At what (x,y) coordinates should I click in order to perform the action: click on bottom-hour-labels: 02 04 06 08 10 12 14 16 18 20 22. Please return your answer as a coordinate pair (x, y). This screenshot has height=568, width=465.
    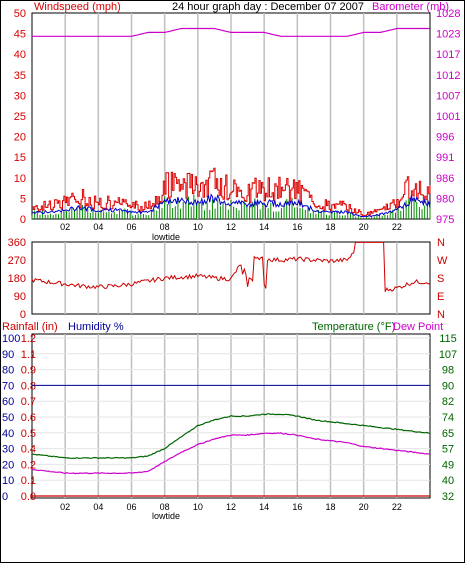
    Looking at the image, I should click on (231, 507).